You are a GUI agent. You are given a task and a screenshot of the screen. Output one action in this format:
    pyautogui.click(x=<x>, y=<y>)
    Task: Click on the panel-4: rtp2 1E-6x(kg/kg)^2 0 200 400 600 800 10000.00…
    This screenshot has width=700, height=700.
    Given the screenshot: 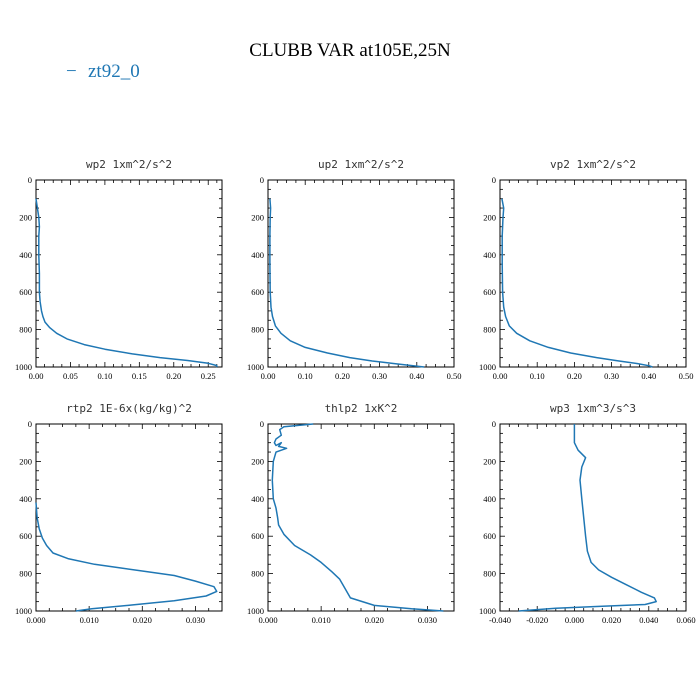 What is the action you would take?
    pyautogui.click(x=119, y=513)
    